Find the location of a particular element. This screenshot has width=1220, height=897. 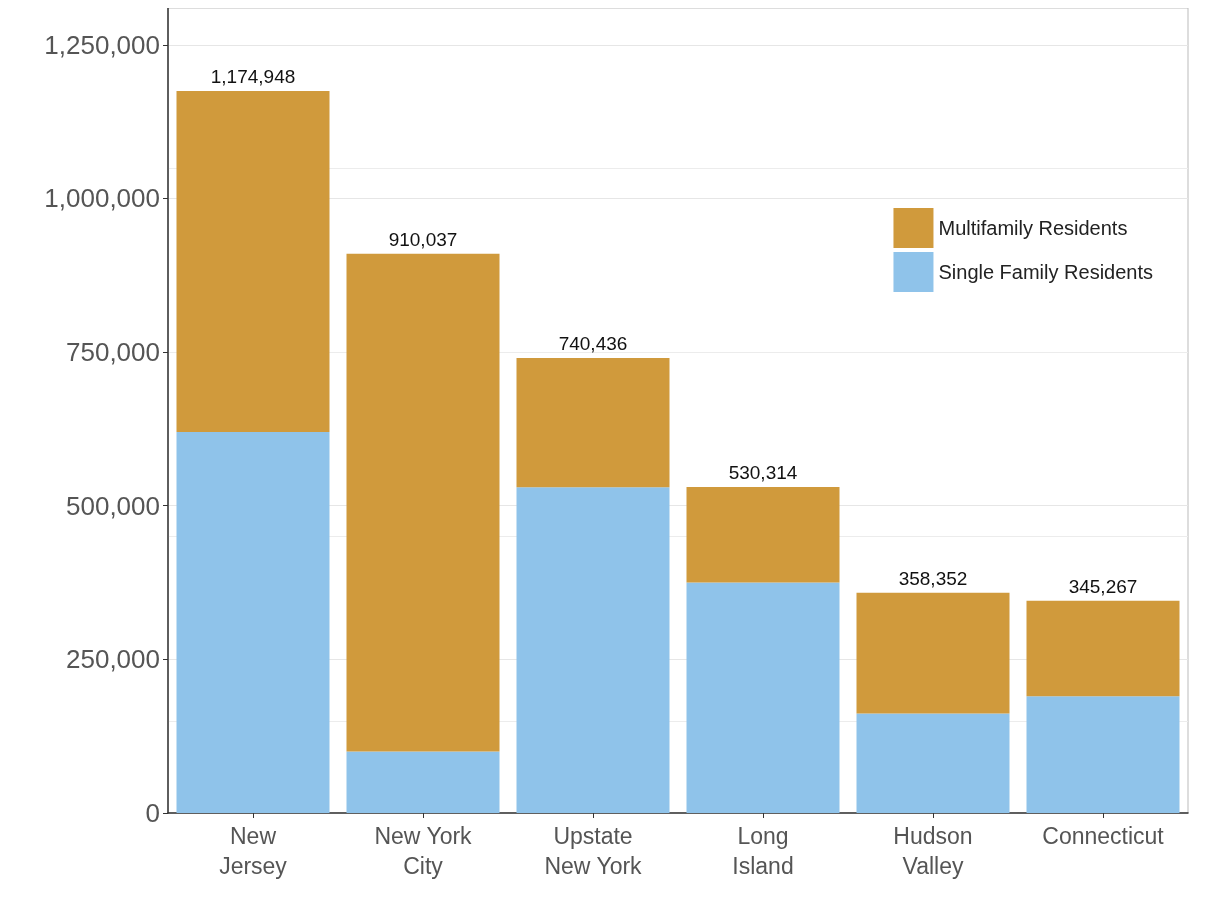

x-tick-label: Hudson Valley is located at coordinates (933, 851).